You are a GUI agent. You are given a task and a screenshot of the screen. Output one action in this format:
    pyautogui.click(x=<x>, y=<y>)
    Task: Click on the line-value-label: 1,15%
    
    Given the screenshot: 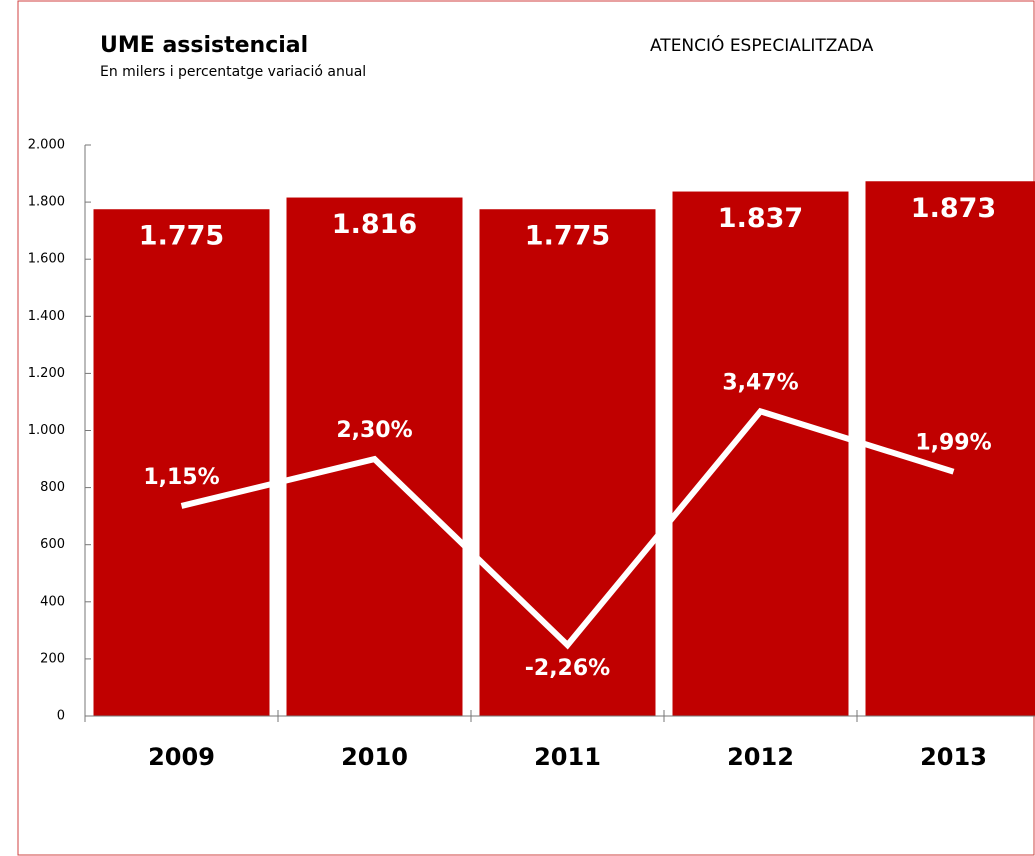 What is the action you would take?
    pyautogui.click(x=181, y=477)
    